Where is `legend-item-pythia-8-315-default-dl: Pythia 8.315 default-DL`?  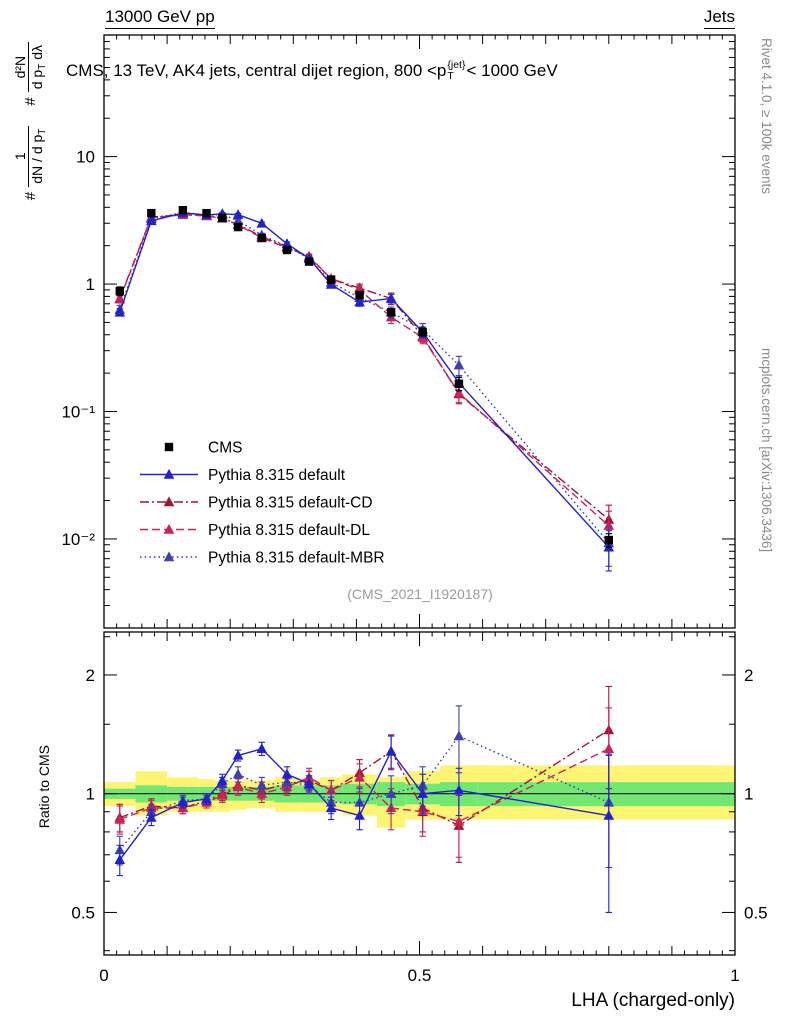
legend-item-pythia-8-315-default-dl: Pythia 8.315 default-DL is located at coordinates (255, 530).